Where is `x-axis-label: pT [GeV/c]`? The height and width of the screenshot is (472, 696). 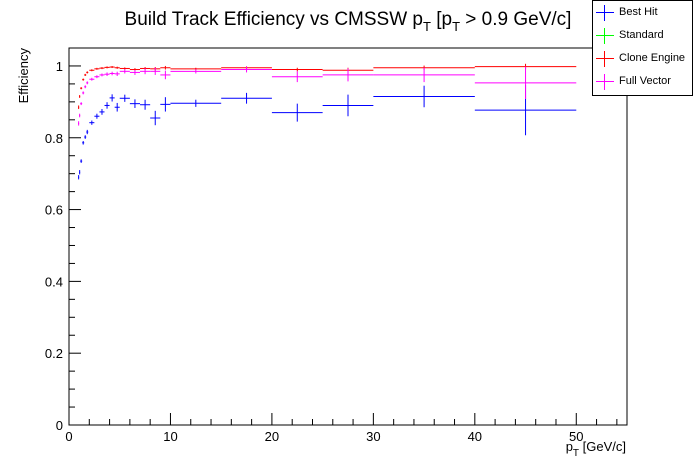
x-axis-label: pT [GeV/c] is located at coordinates (596, 449).